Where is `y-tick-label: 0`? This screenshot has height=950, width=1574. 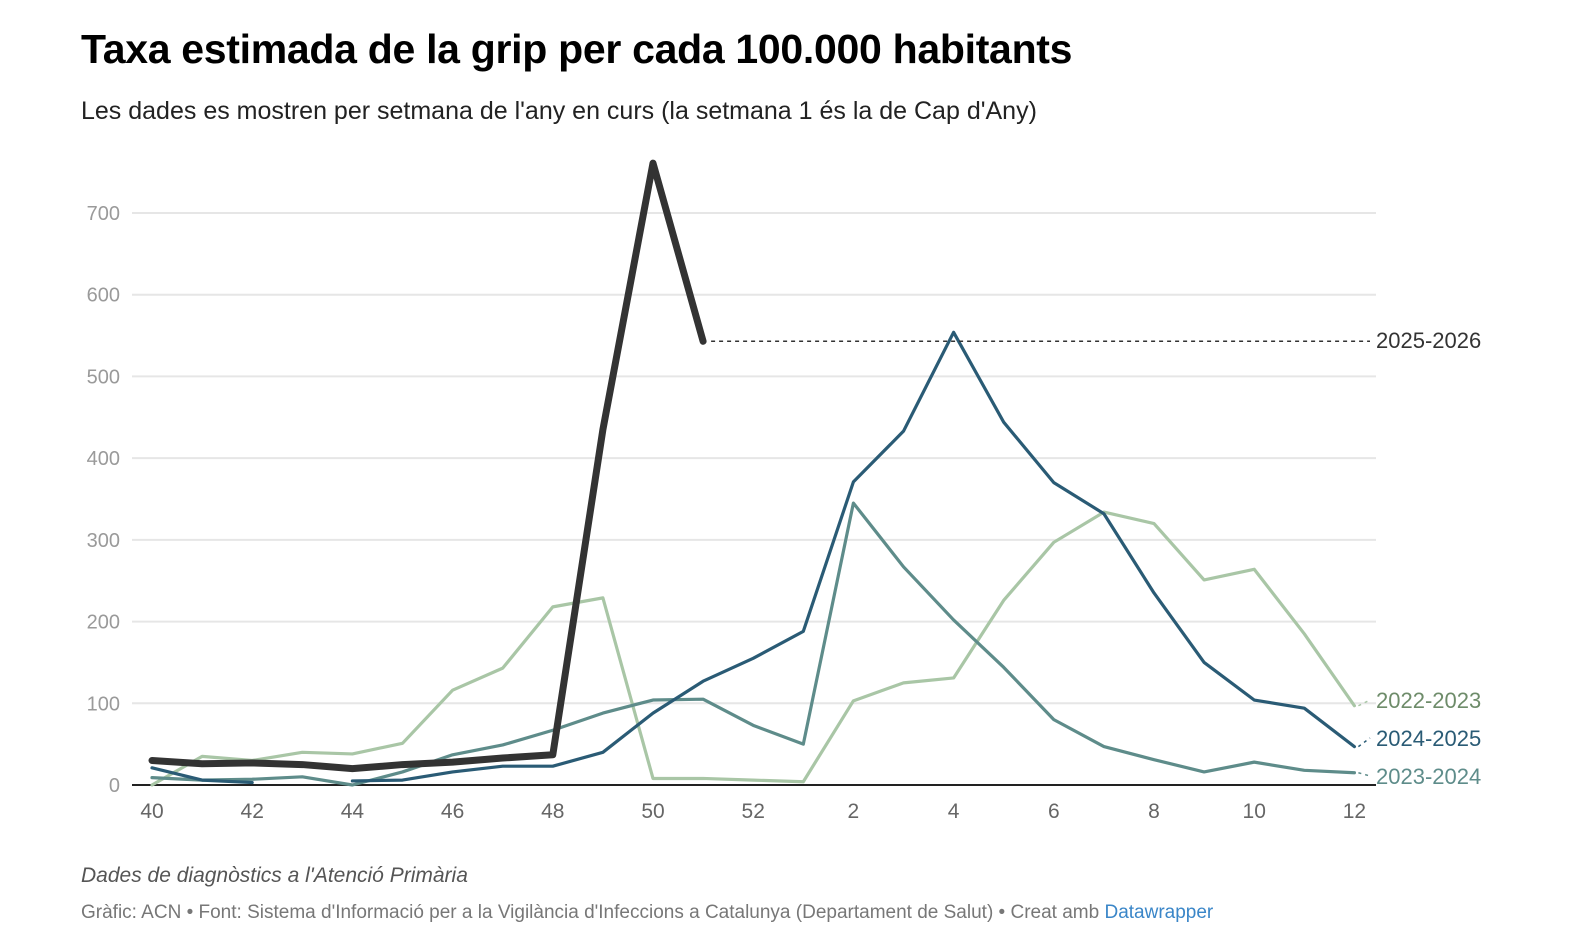
y-tick-label: 0 is located at coordinates (114, 786).